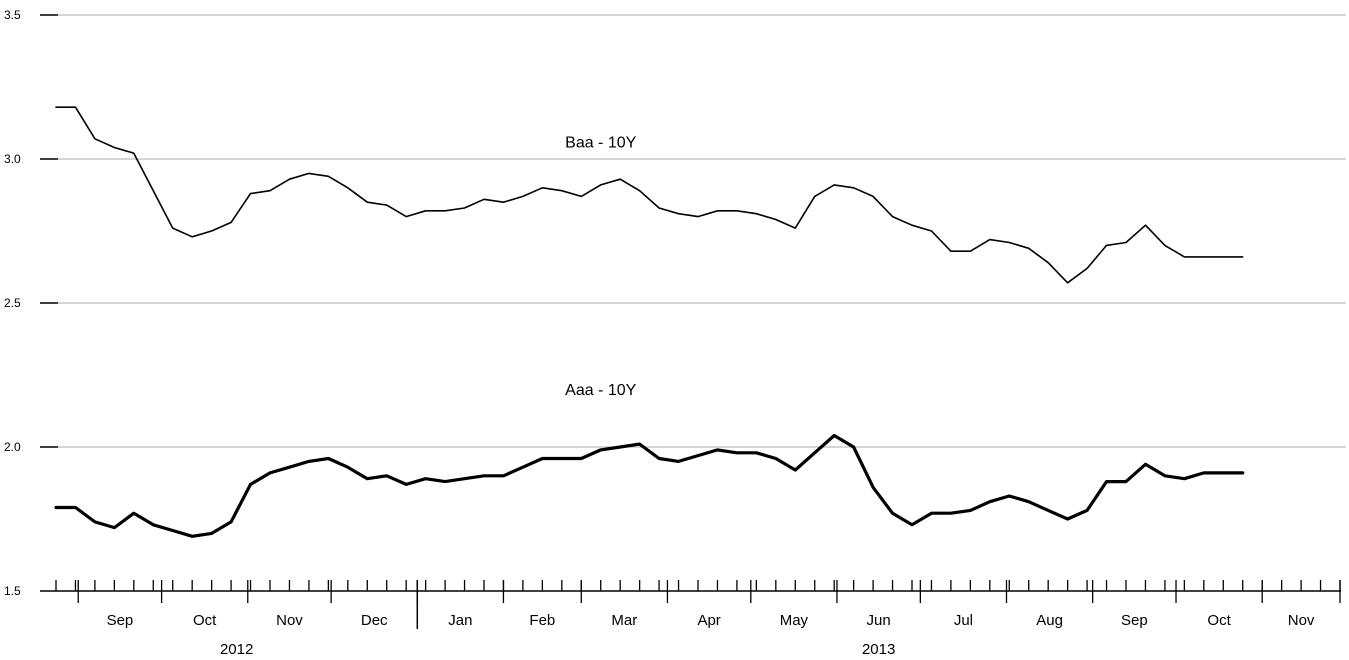 This screenshot has width=1349, height=660. I want to click on series-label: Baa - 10Y, so click(600, 142).